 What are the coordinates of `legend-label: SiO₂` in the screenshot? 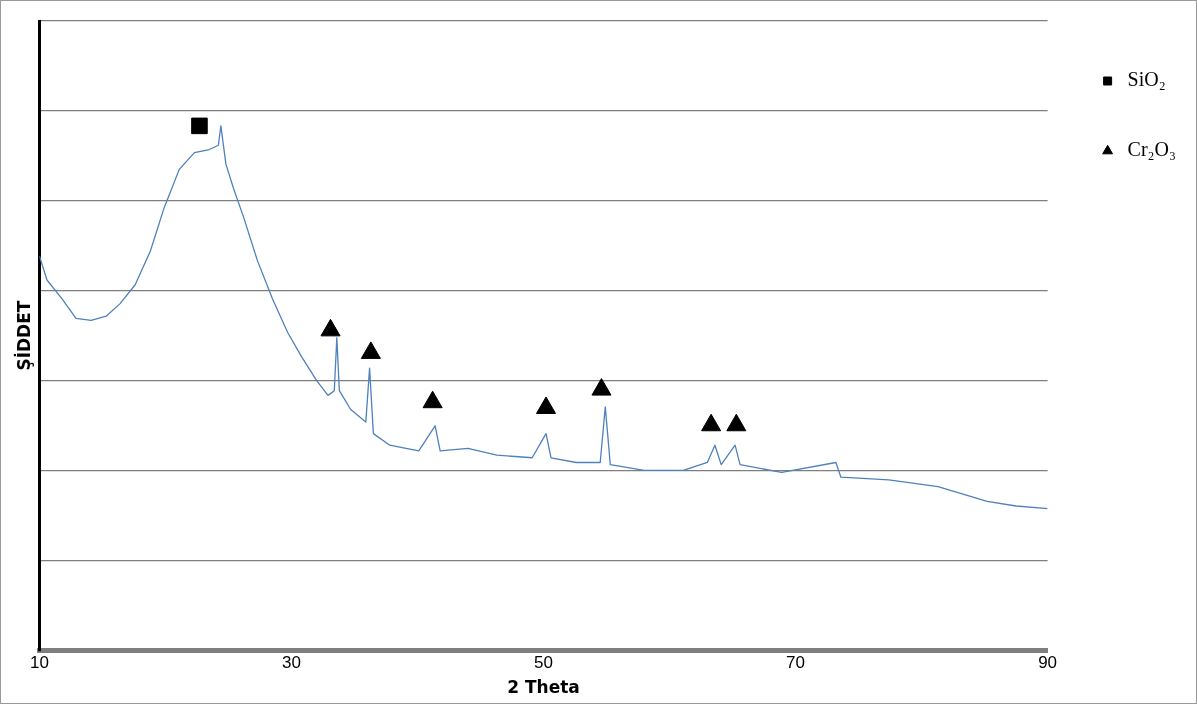 It's located at (1146, 79).